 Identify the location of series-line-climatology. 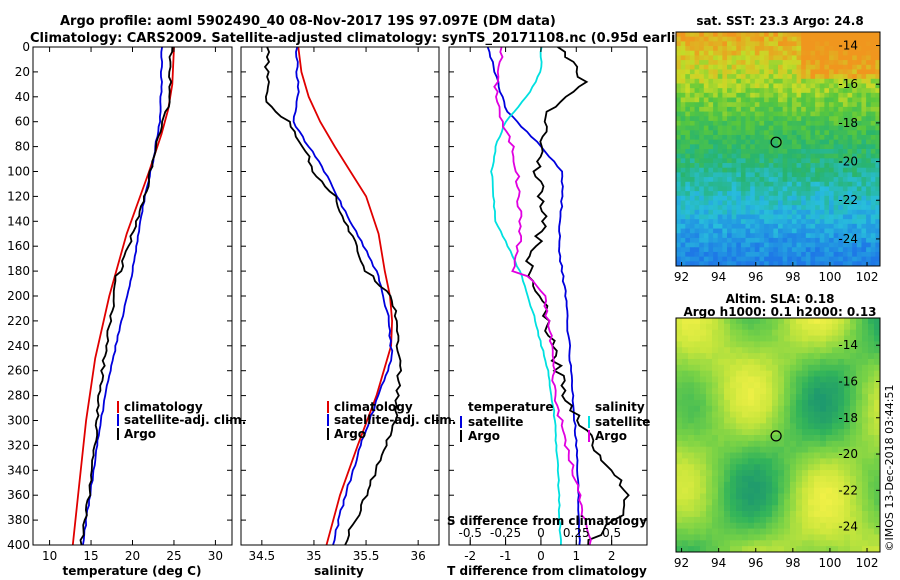
(345, 296).